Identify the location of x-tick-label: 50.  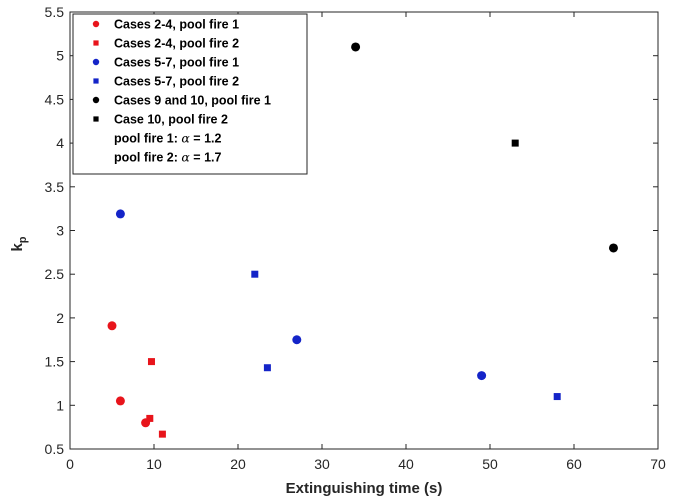
(490, 464).